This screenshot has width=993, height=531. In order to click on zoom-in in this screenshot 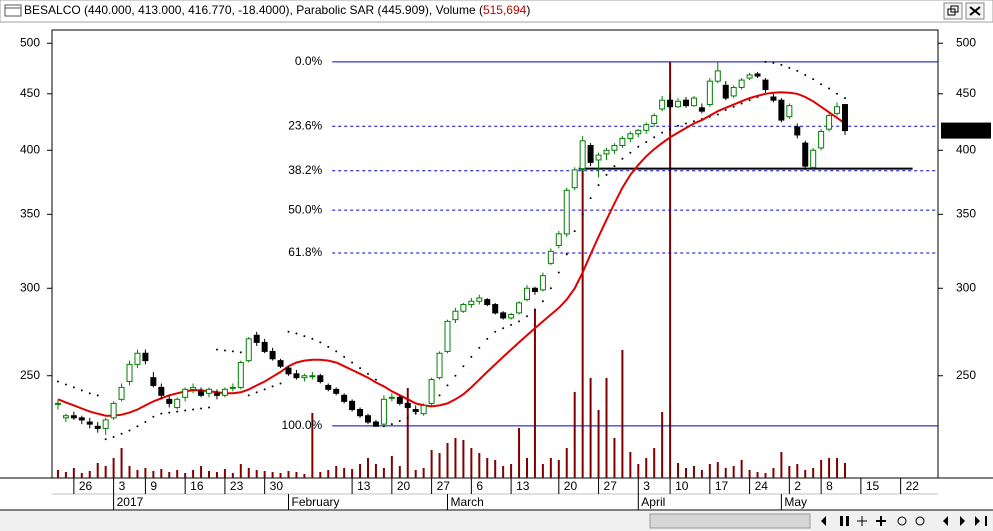, I will do `click(902, 521)`.